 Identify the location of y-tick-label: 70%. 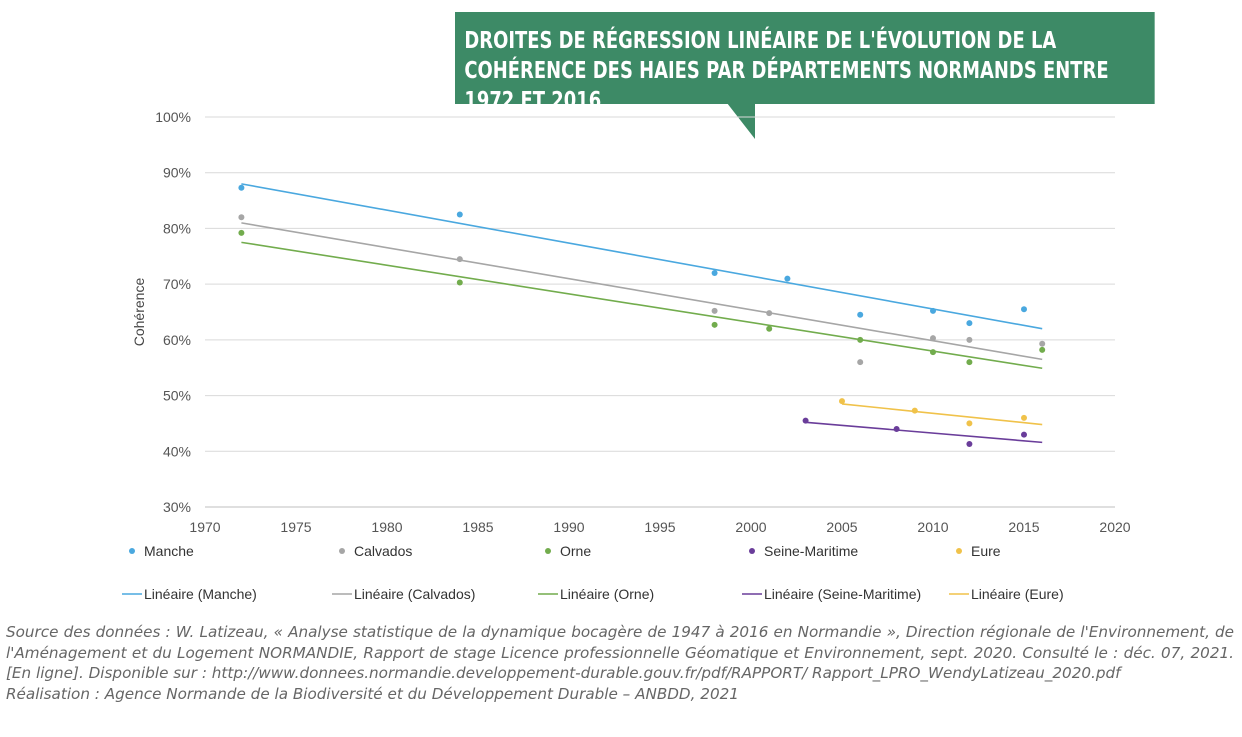
(177, 284).